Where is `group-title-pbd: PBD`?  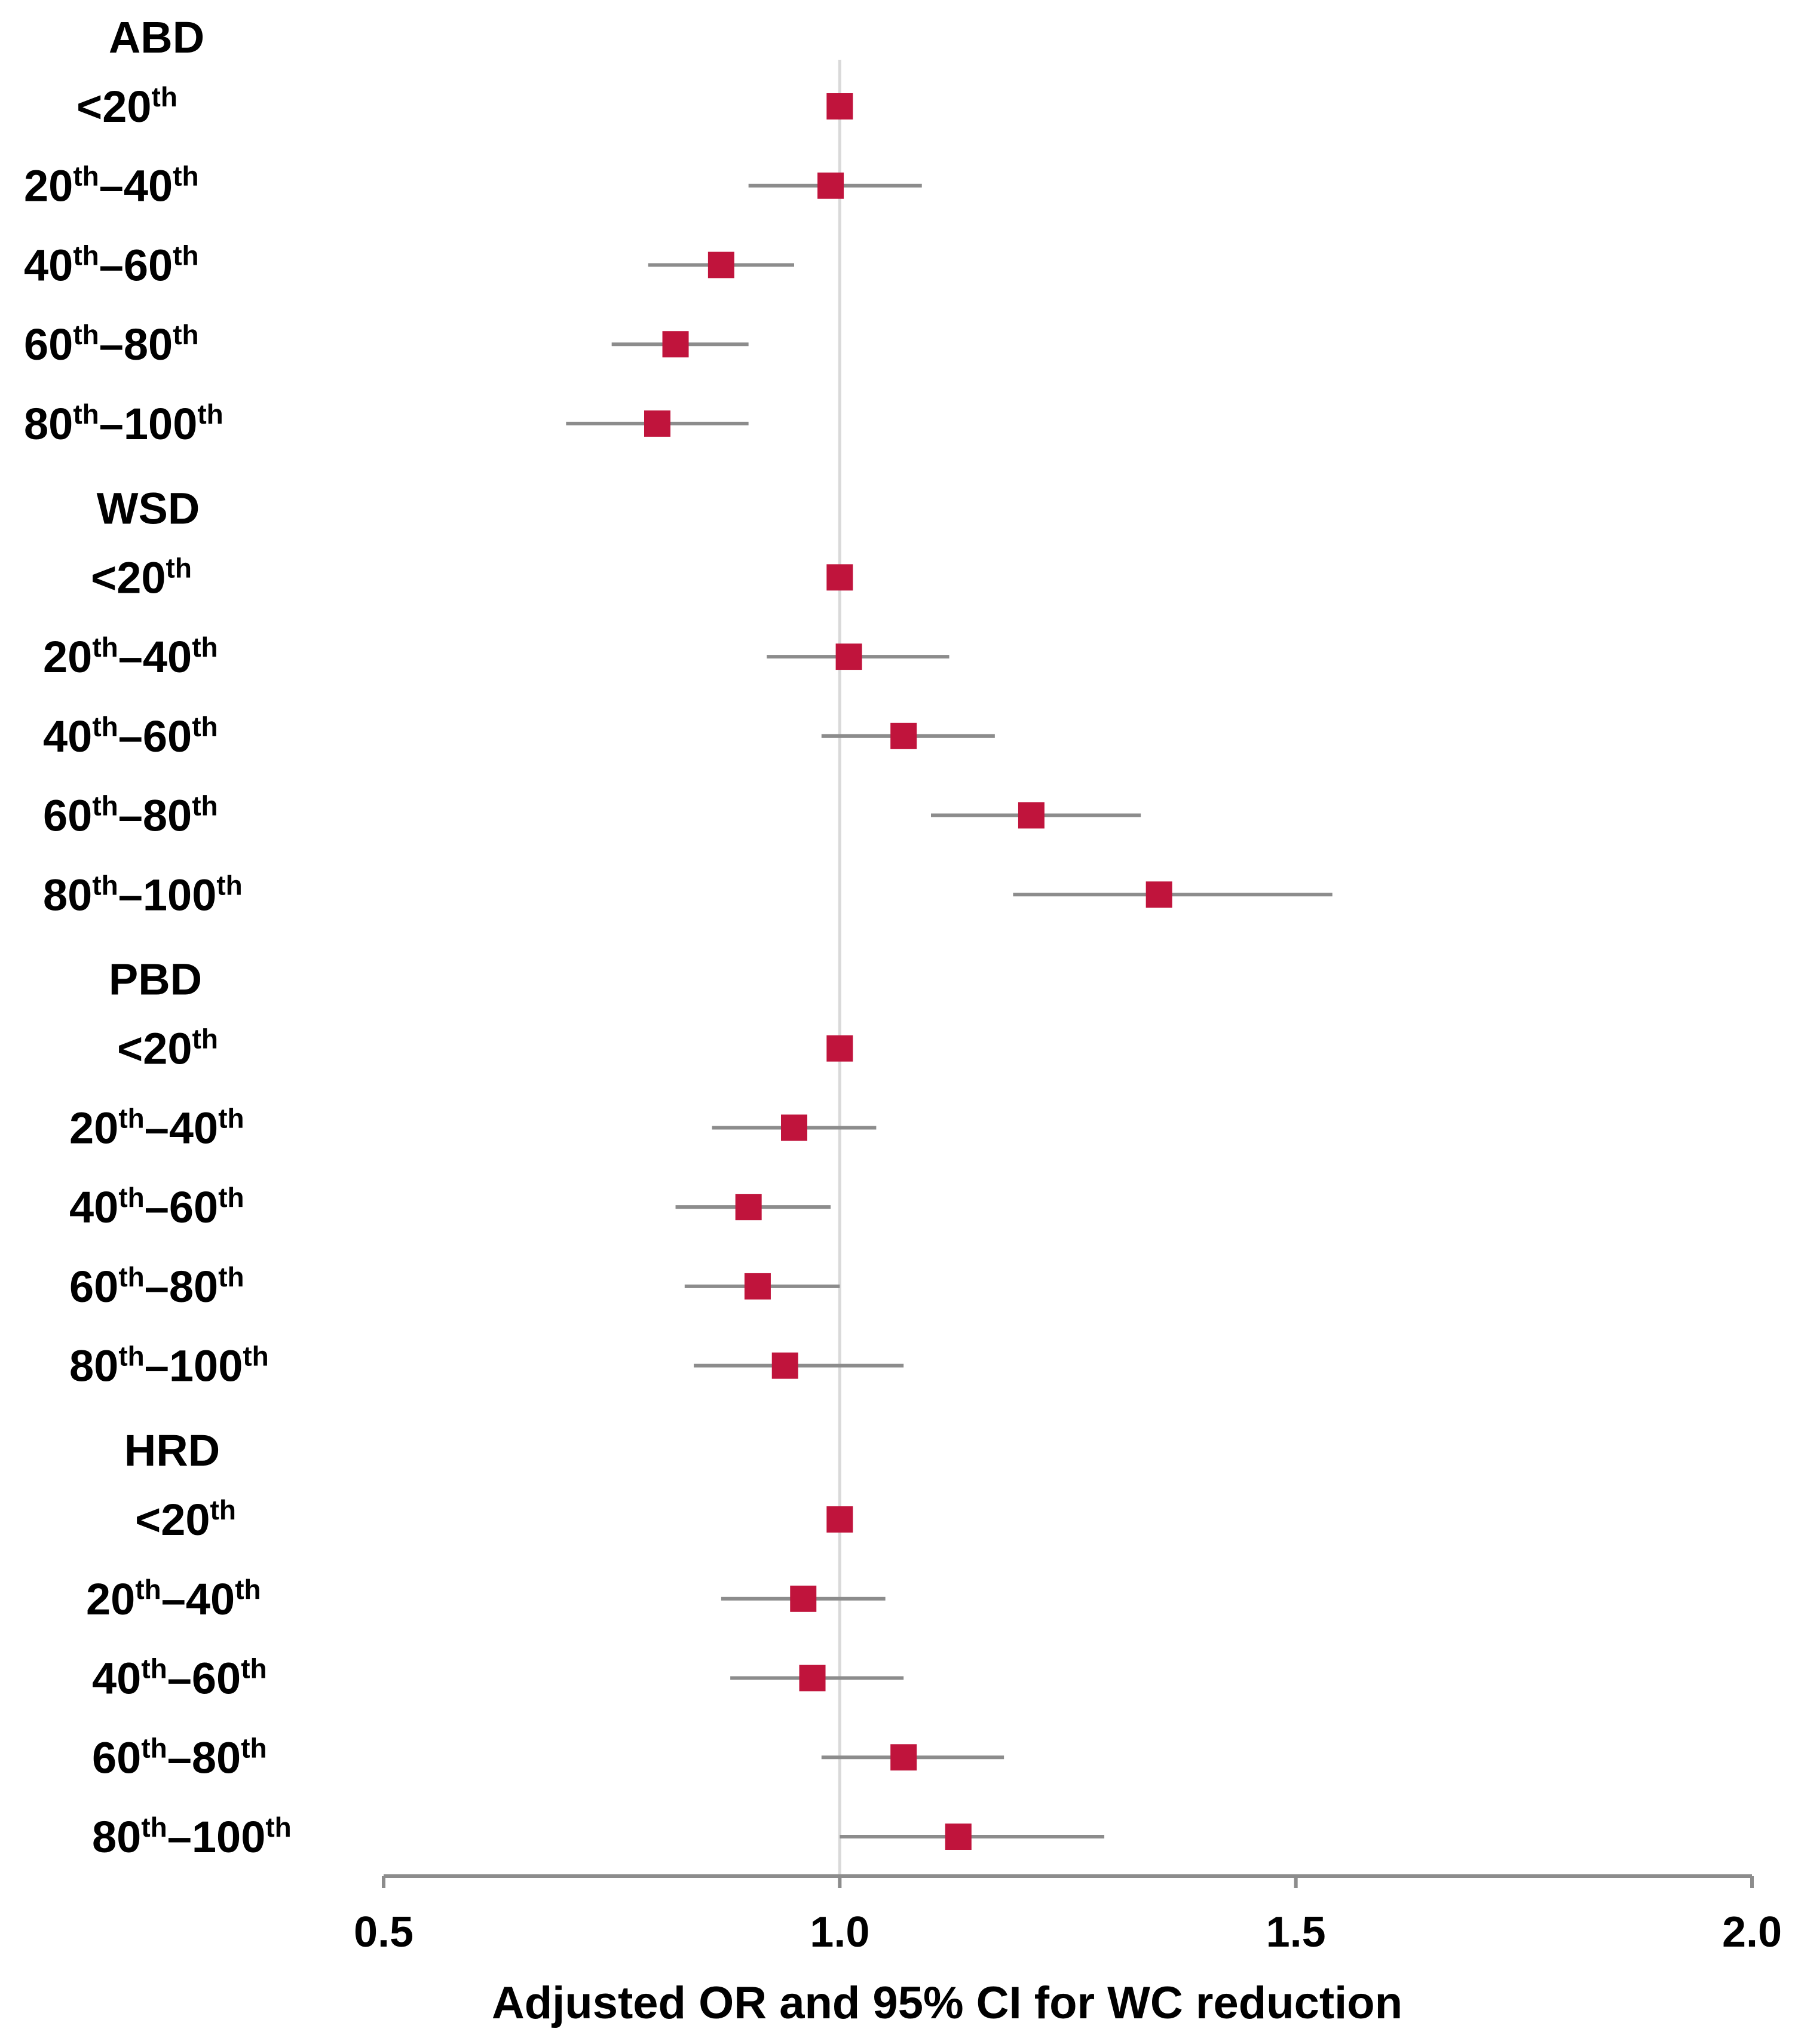
group-title-pbd: PBD is located at coordinates (156, 979).